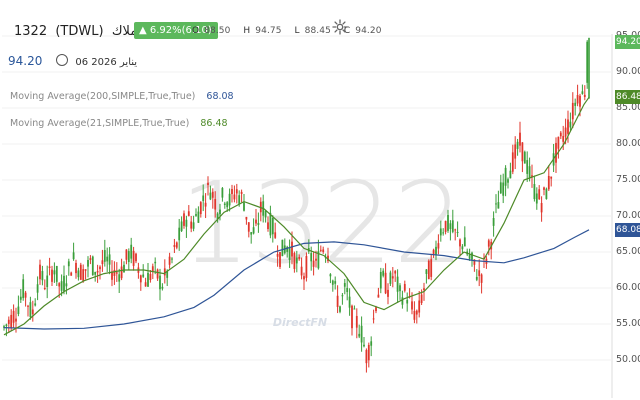 The image size is (640, 400). I want to click on settings-gear-icon, so click(340, 27).